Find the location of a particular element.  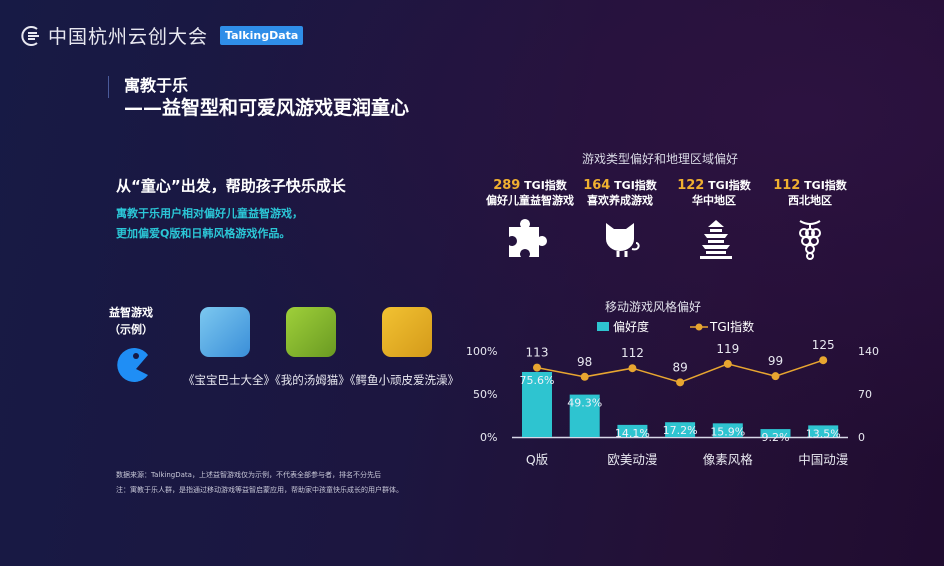

app-name: 《鳄鱼小顽皮爱洗澡》 is located at coordinates (404, 380).